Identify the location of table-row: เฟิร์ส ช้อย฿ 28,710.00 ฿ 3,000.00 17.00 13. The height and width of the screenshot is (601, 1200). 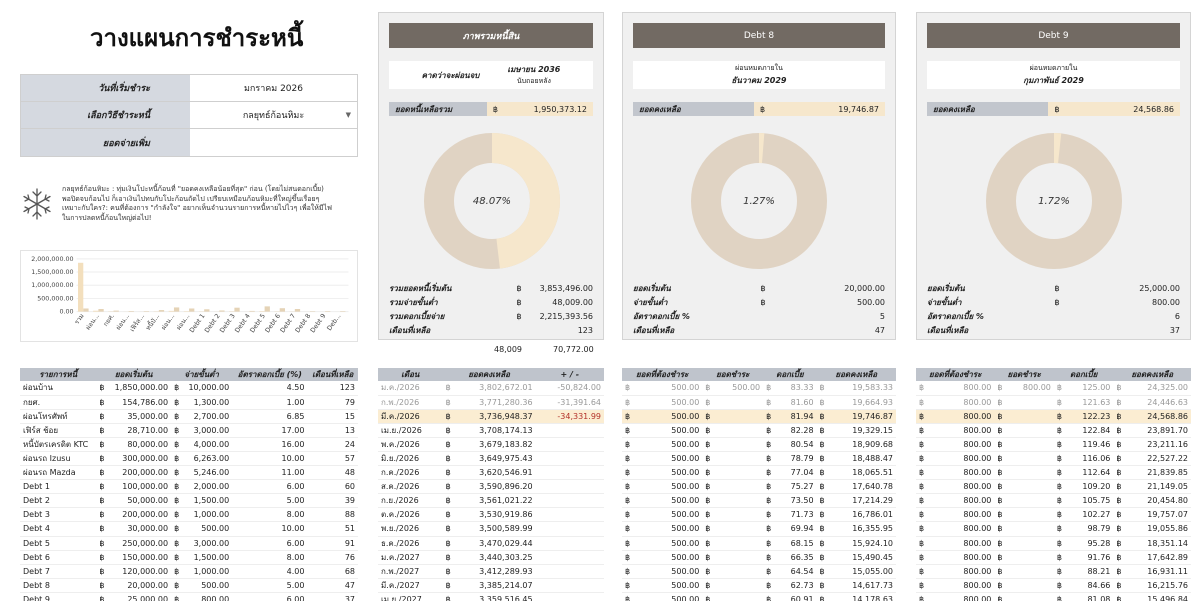
(189, 430).